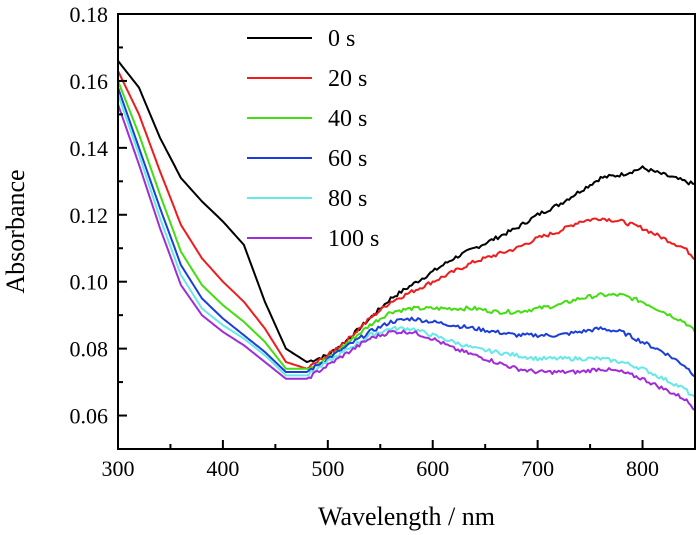 The width and height of the screenshot is (700, 535). What do you see at coordinates (347, 119) in the screenshot?
I see `legend-label: 40 s` at bounding box center [347, 119].